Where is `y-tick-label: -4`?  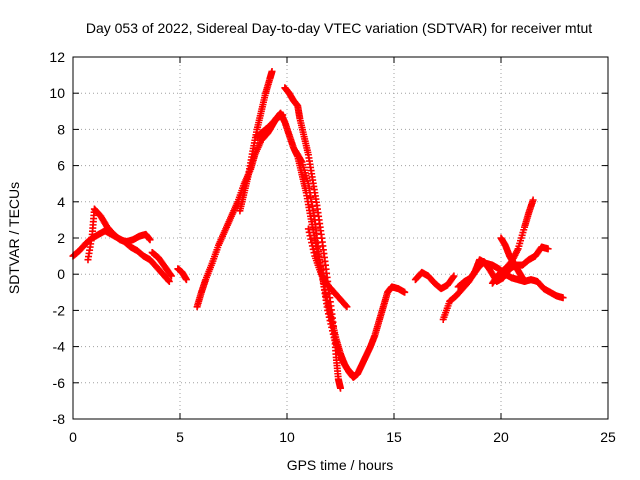
y-tick-label: -4 is located at coordinates (59, 347).